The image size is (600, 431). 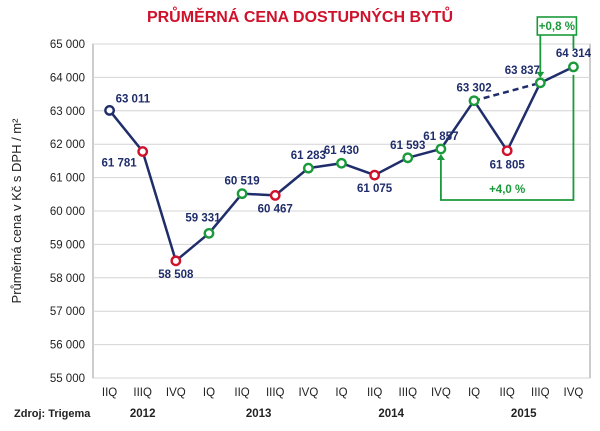 I want to click on annotation-label-large: +4,0 %, so click(x=507, y=190).